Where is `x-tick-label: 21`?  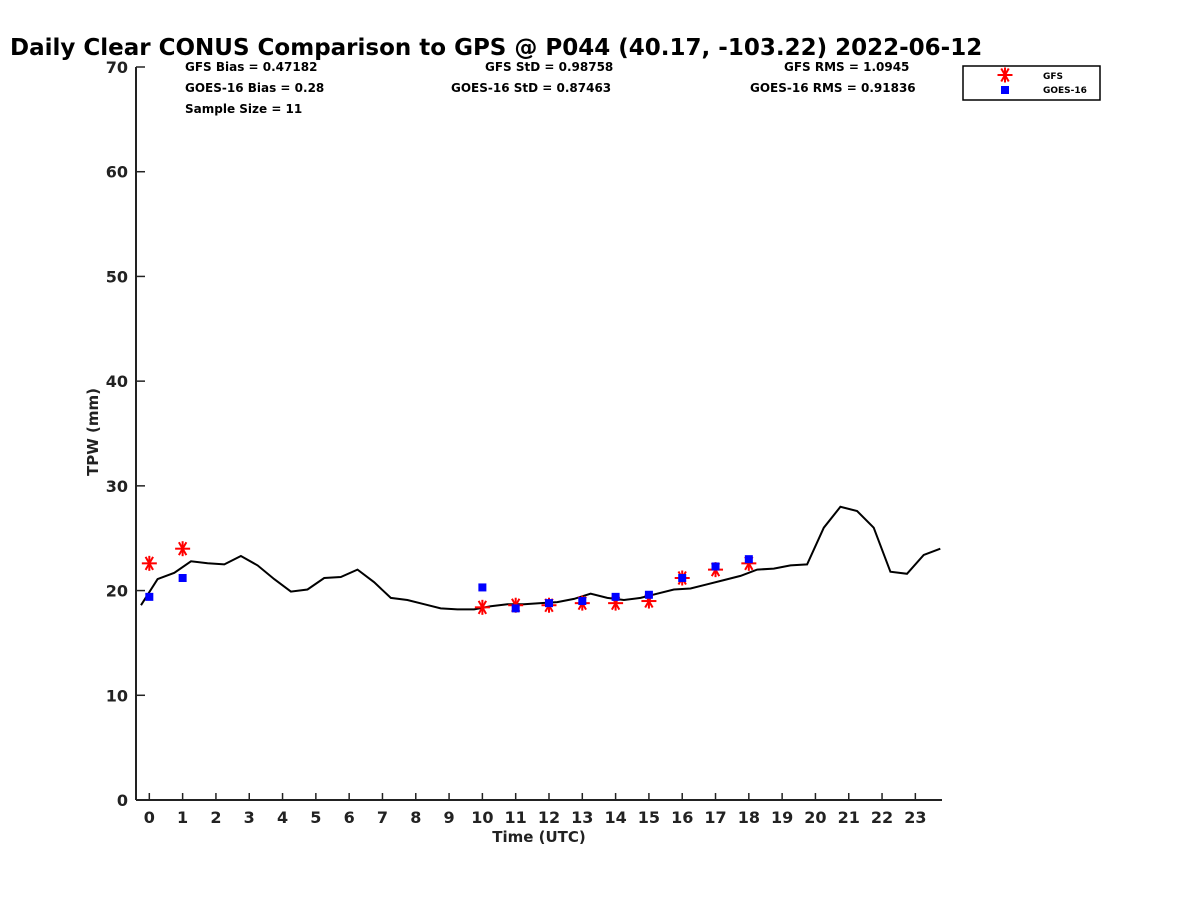
x-tick-label: 21 is located at coordinates (849, 817).